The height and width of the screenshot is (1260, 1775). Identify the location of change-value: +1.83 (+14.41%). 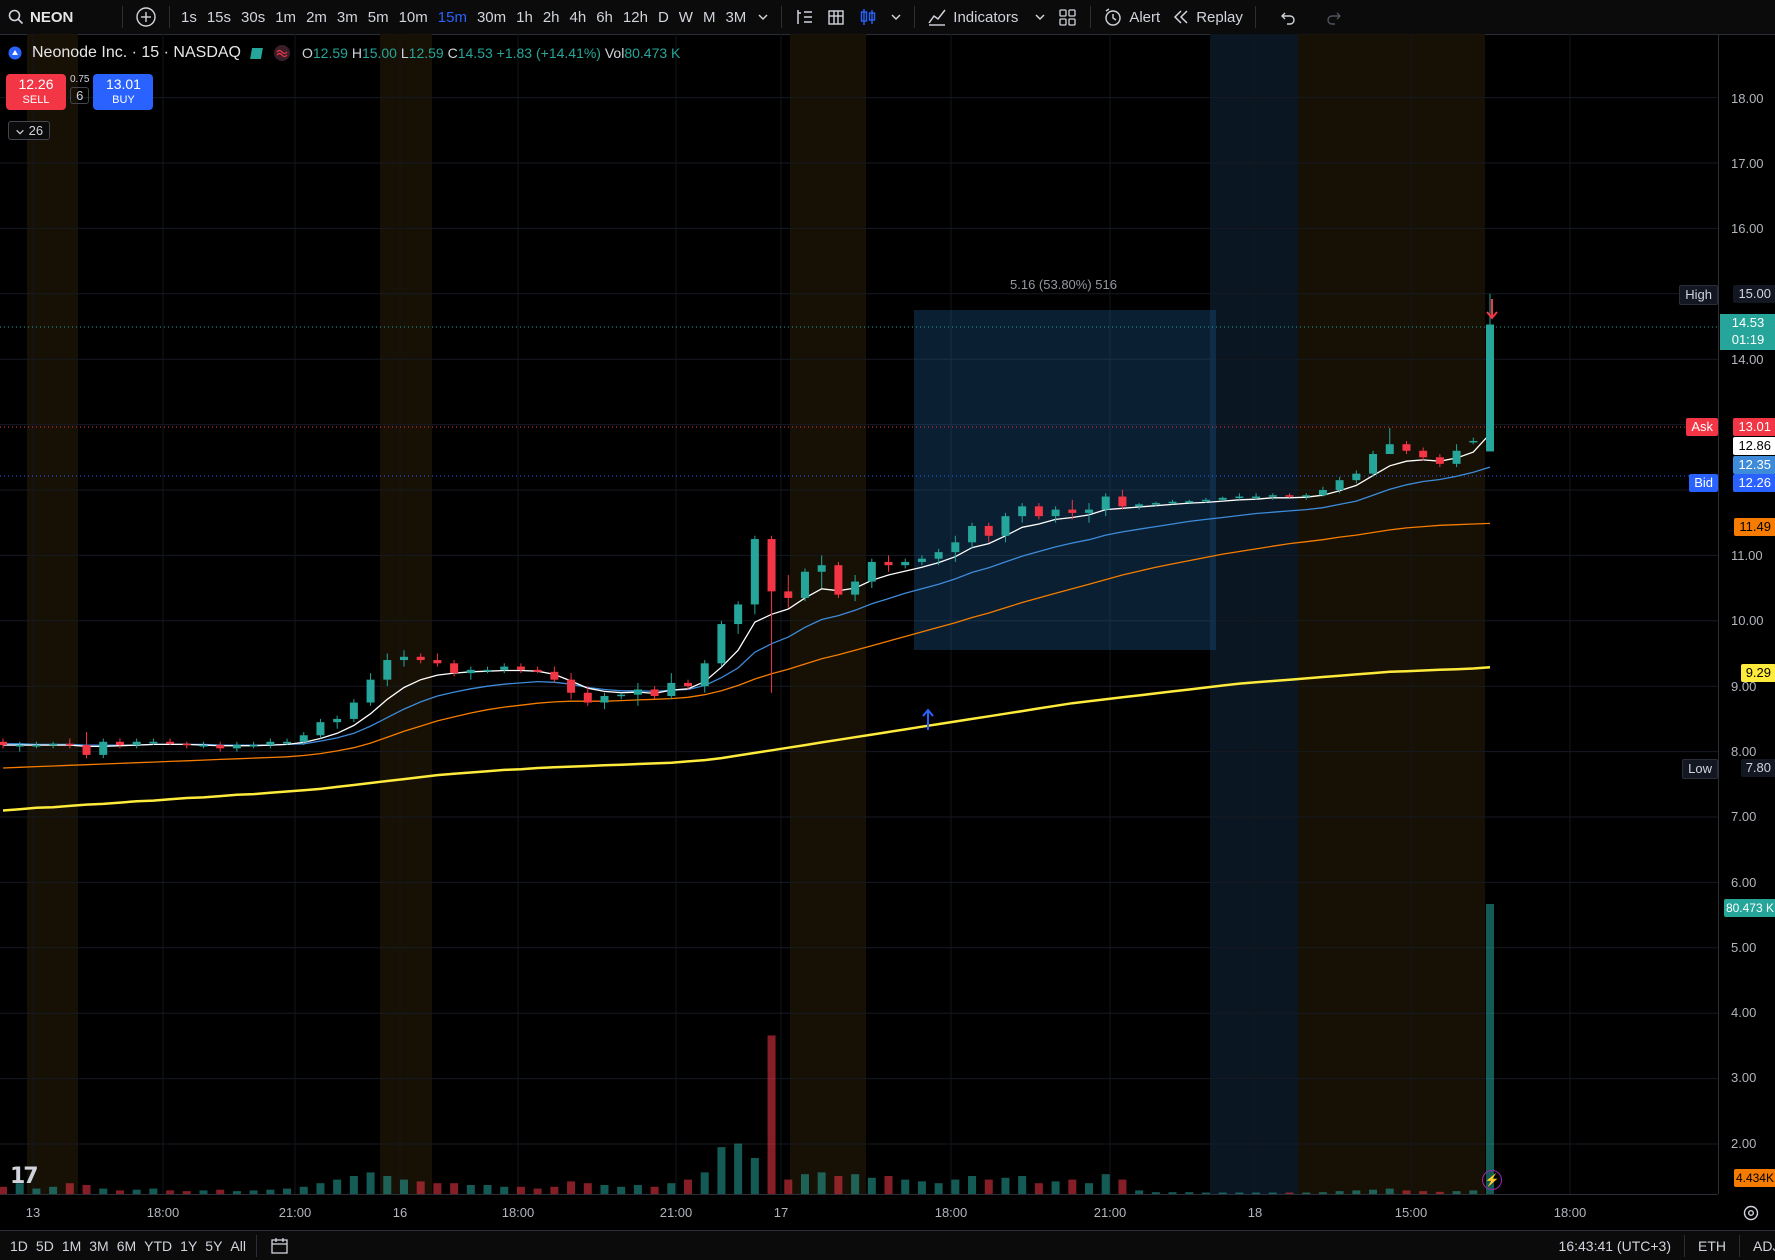
(548, 53).